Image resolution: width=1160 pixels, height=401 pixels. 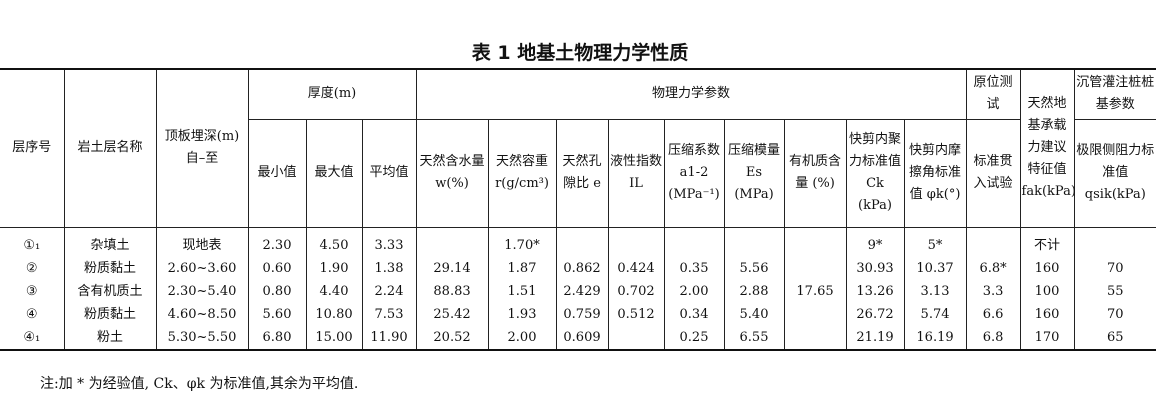 I want to click on table-cell: 1.90, so click(x=334, y=268).